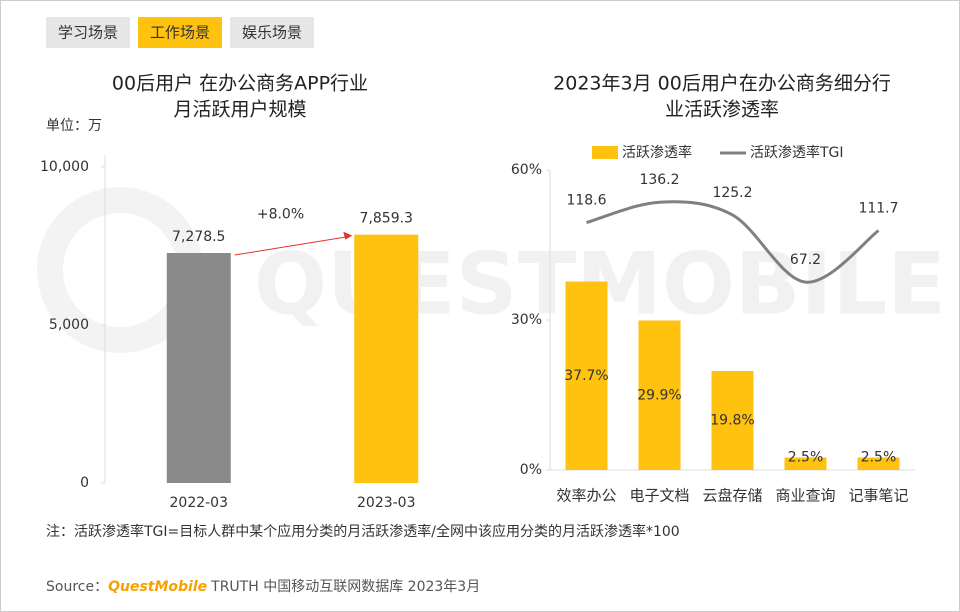  I want to click on value-label: 19.8%, so click(732, 421).